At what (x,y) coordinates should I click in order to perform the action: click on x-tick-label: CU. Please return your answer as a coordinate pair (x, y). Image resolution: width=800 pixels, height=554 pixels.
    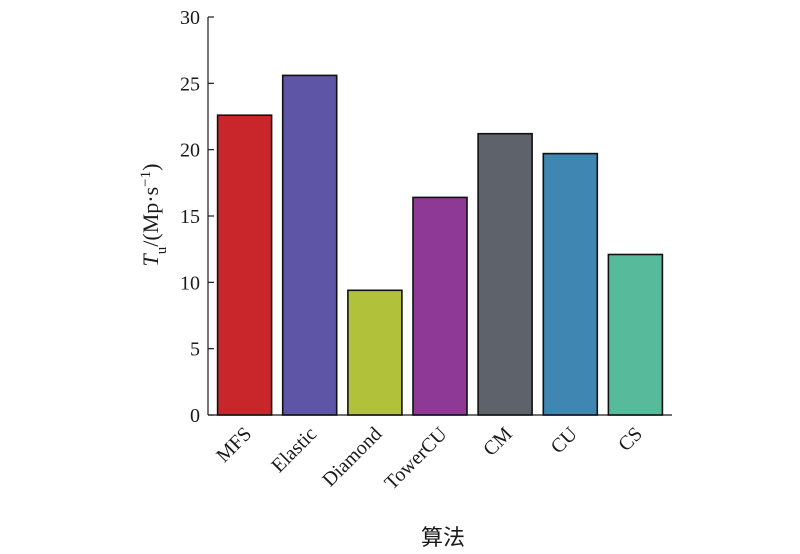
    Looking at the image, I should click on (565, 441).